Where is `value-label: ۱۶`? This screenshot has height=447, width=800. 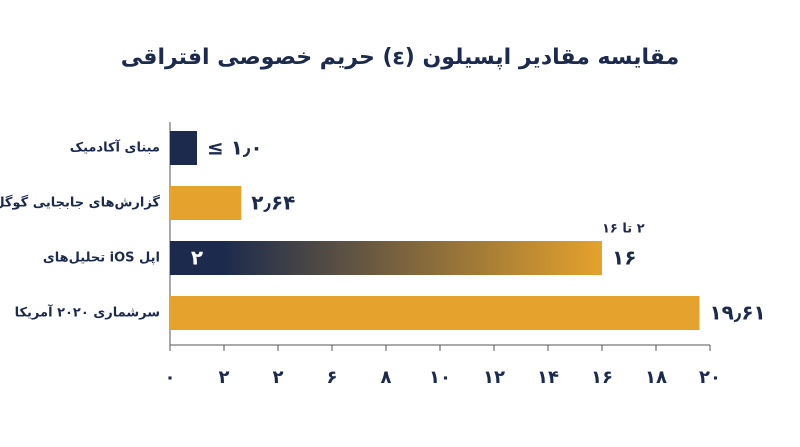
value-label: ۱۶ is located at coordinates (624, 258).